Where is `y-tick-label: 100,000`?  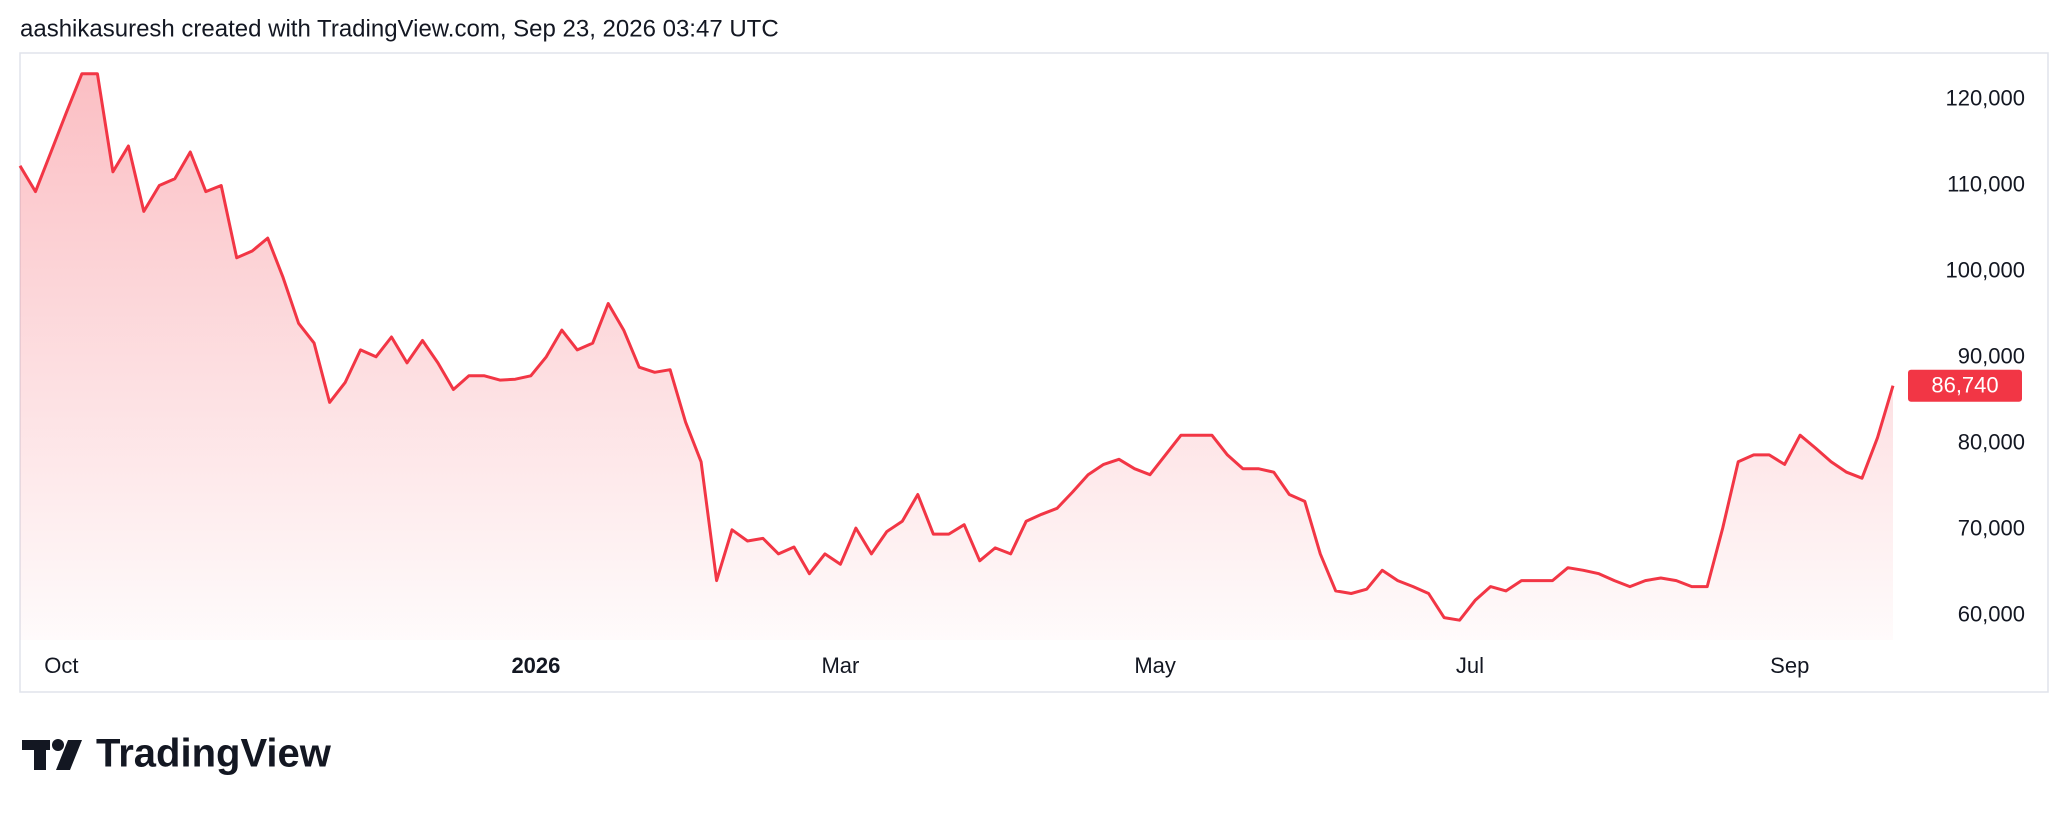
y-tick-label: 100,000 is located at coordinates (1985, 269).